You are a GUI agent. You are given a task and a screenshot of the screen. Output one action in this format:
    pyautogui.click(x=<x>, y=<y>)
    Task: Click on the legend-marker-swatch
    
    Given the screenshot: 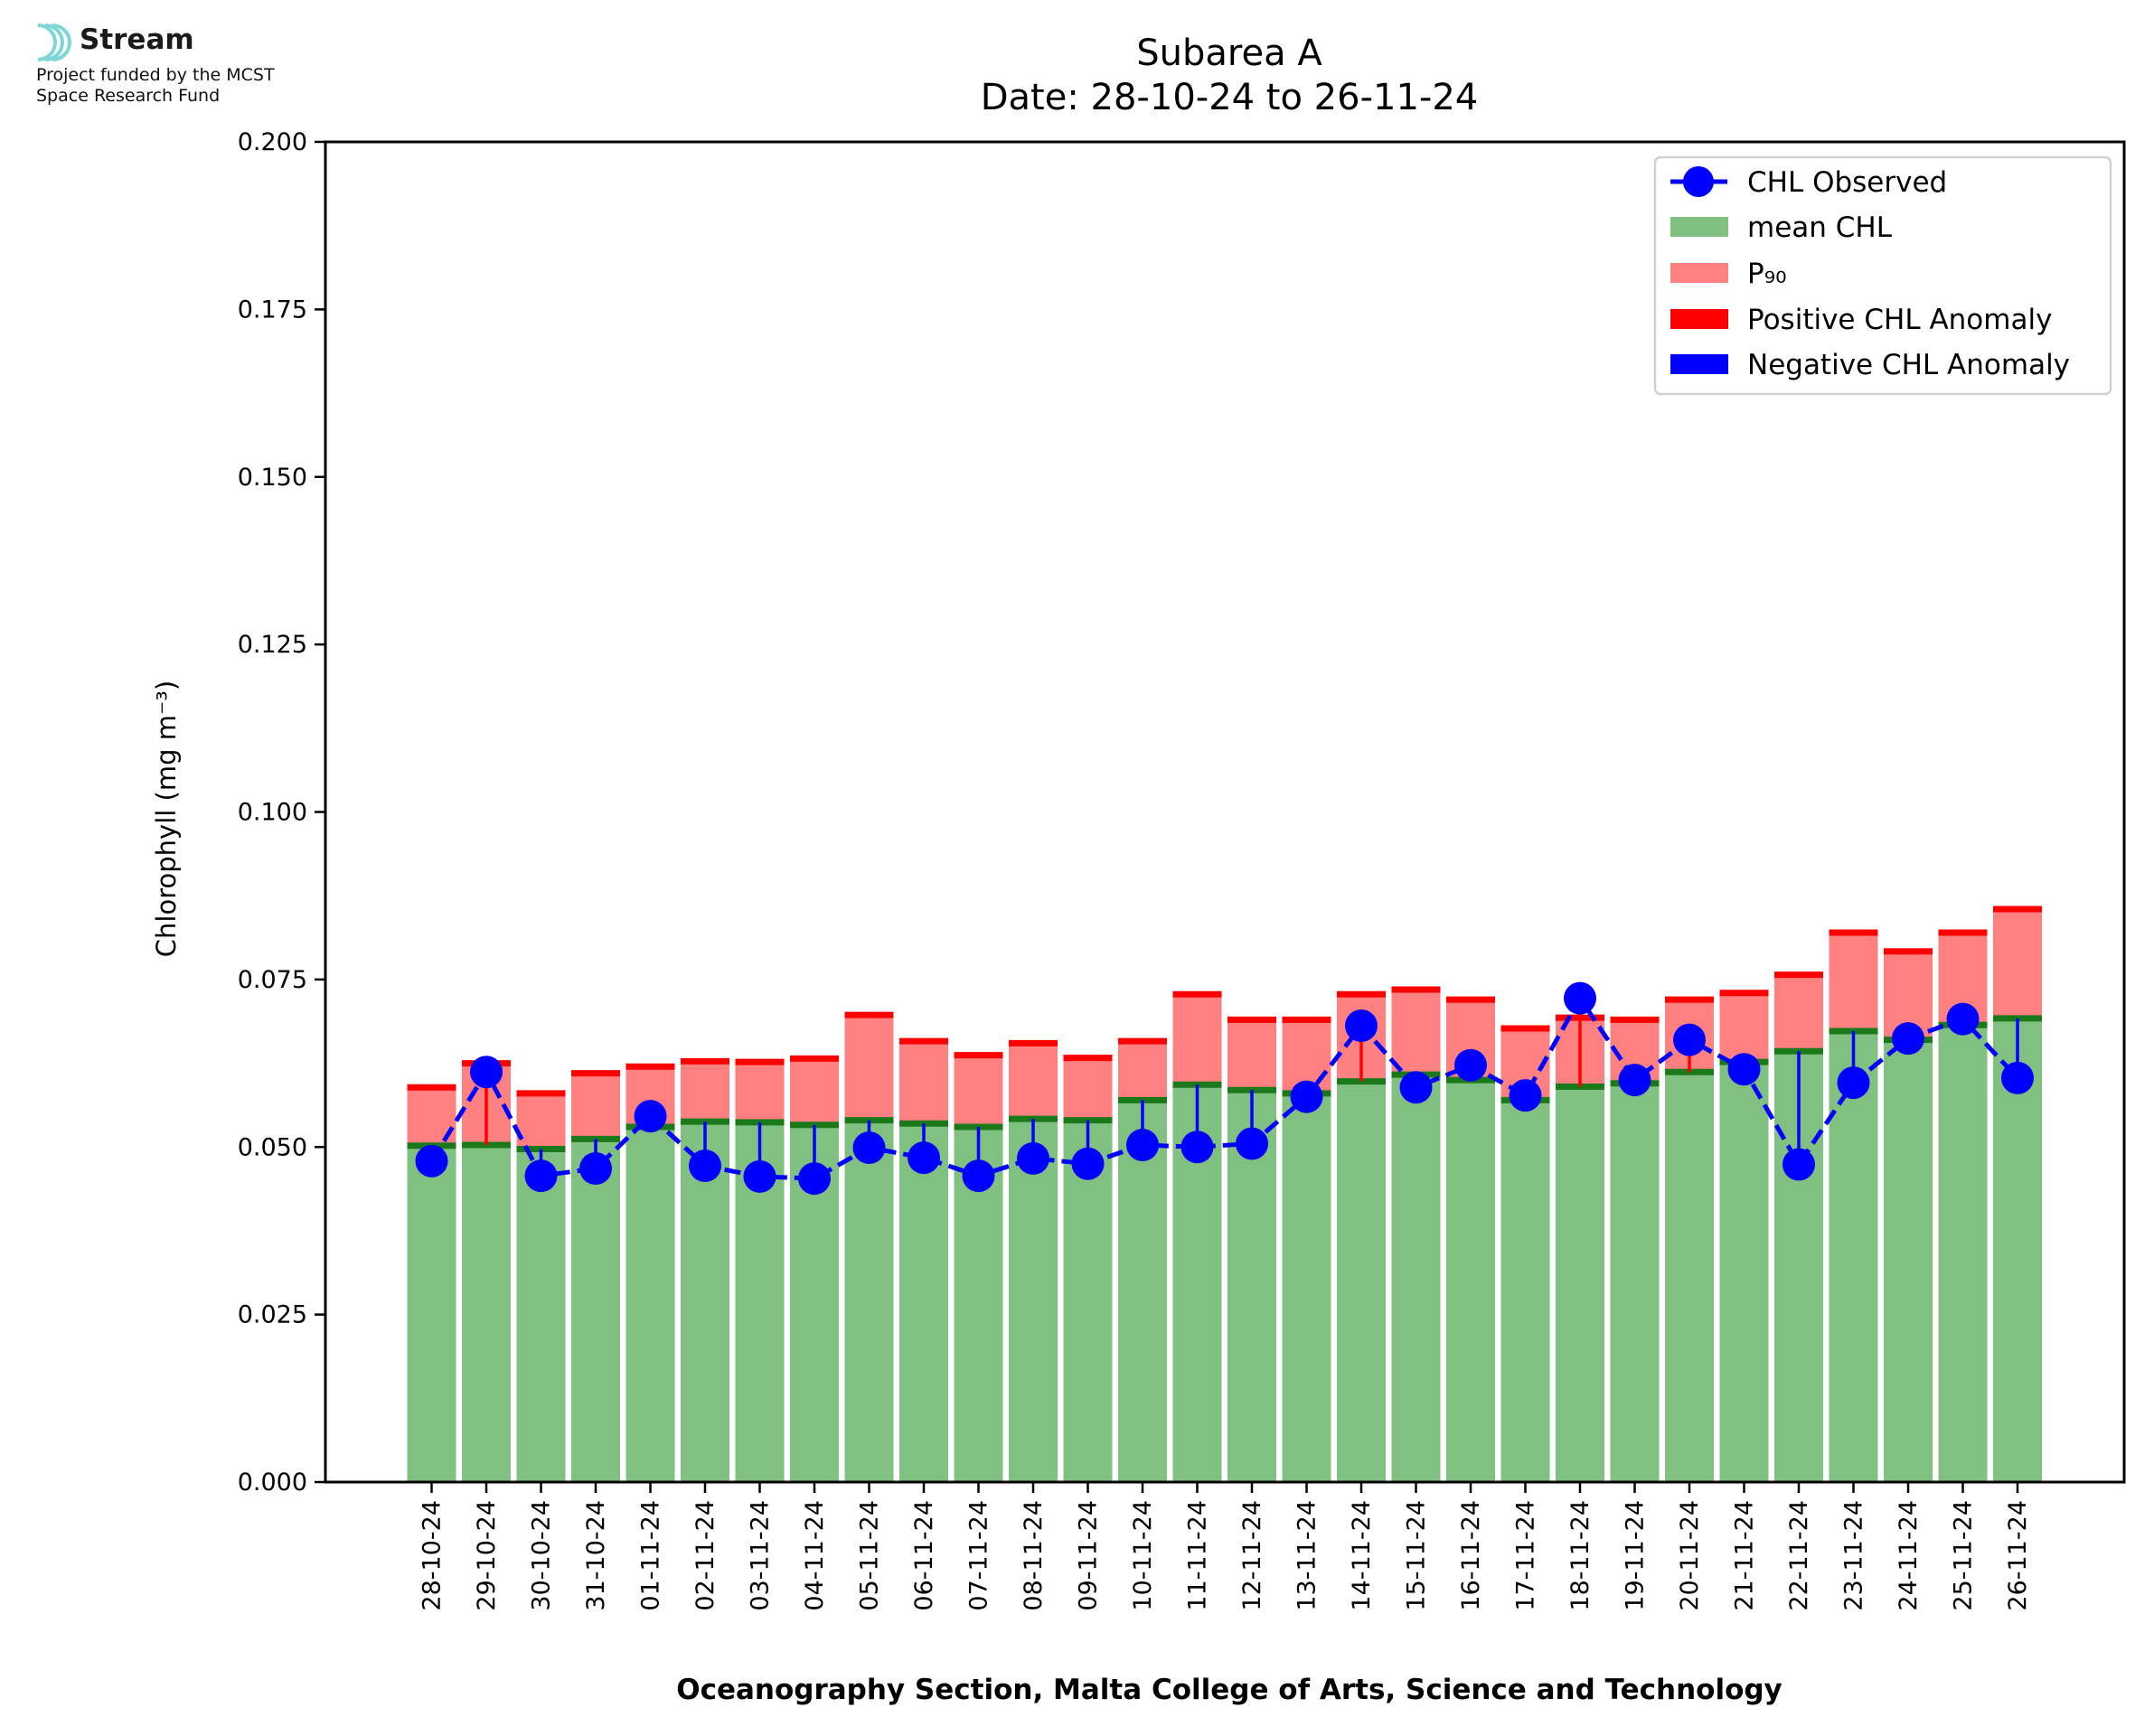 What is the action you would take?
    pyautogui.click(x=1698, y=181)
    